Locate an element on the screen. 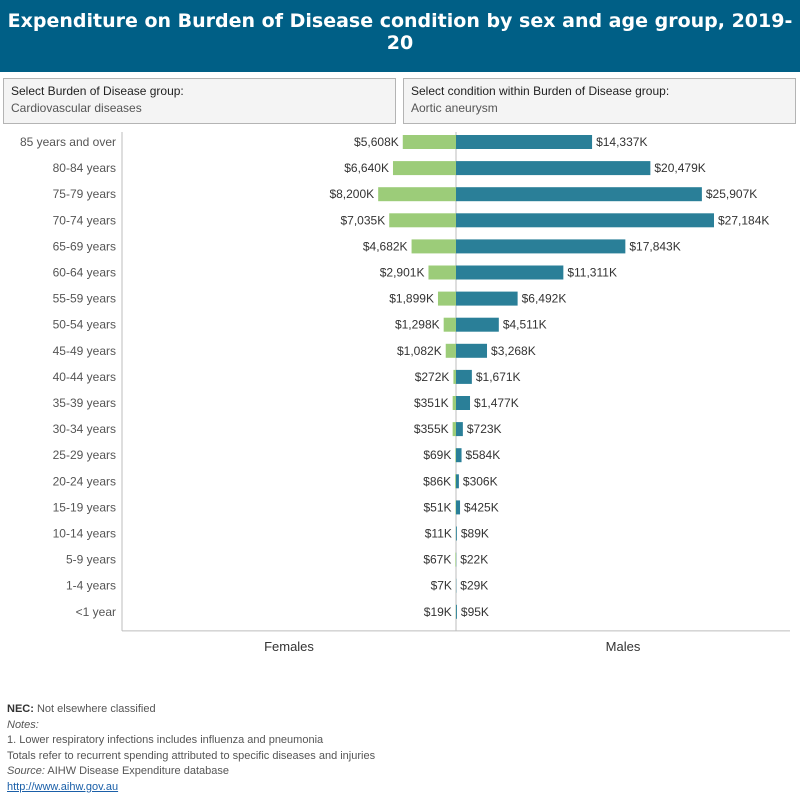  male-value-label: $29K is located at coordinates (474, 586).